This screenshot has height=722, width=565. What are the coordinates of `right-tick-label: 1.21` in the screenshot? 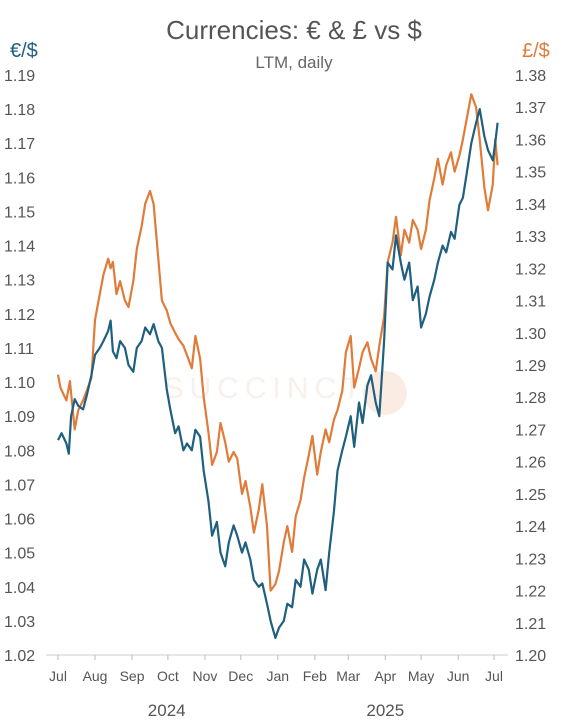 It's located at (530, 624).